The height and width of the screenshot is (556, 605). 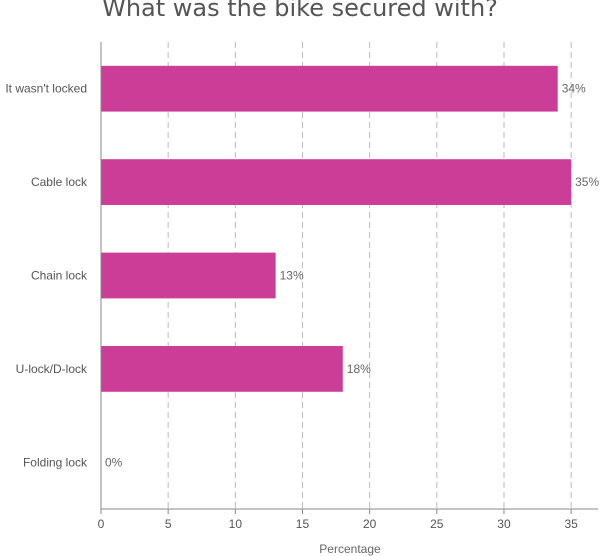 I want to click on chart-title: What was the bike secured with?, so click(x=300, y=11).